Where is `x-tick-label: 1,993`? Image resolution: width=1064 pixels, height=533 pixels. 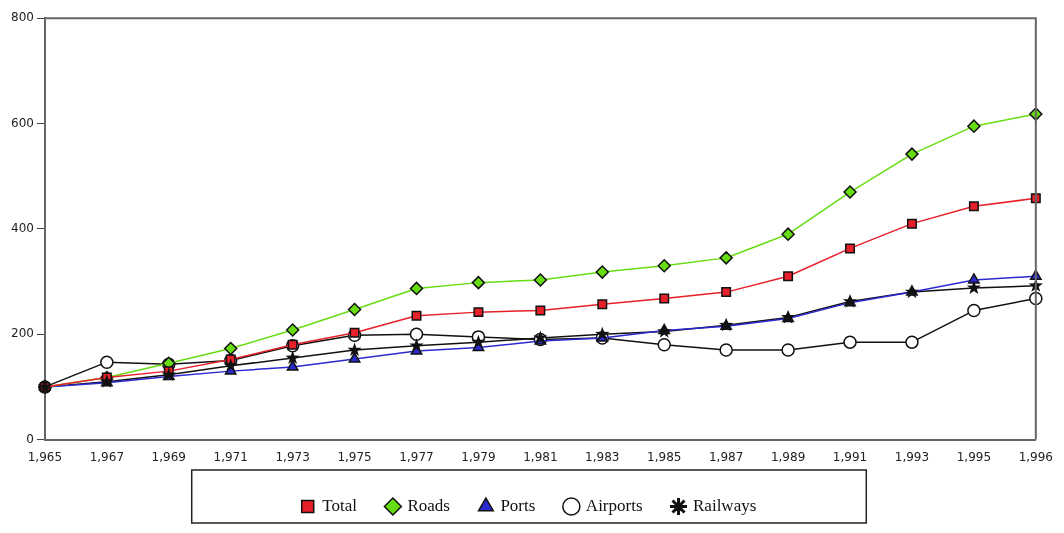
x-tick-label: 1,993 is located at coordinates (912, 456).